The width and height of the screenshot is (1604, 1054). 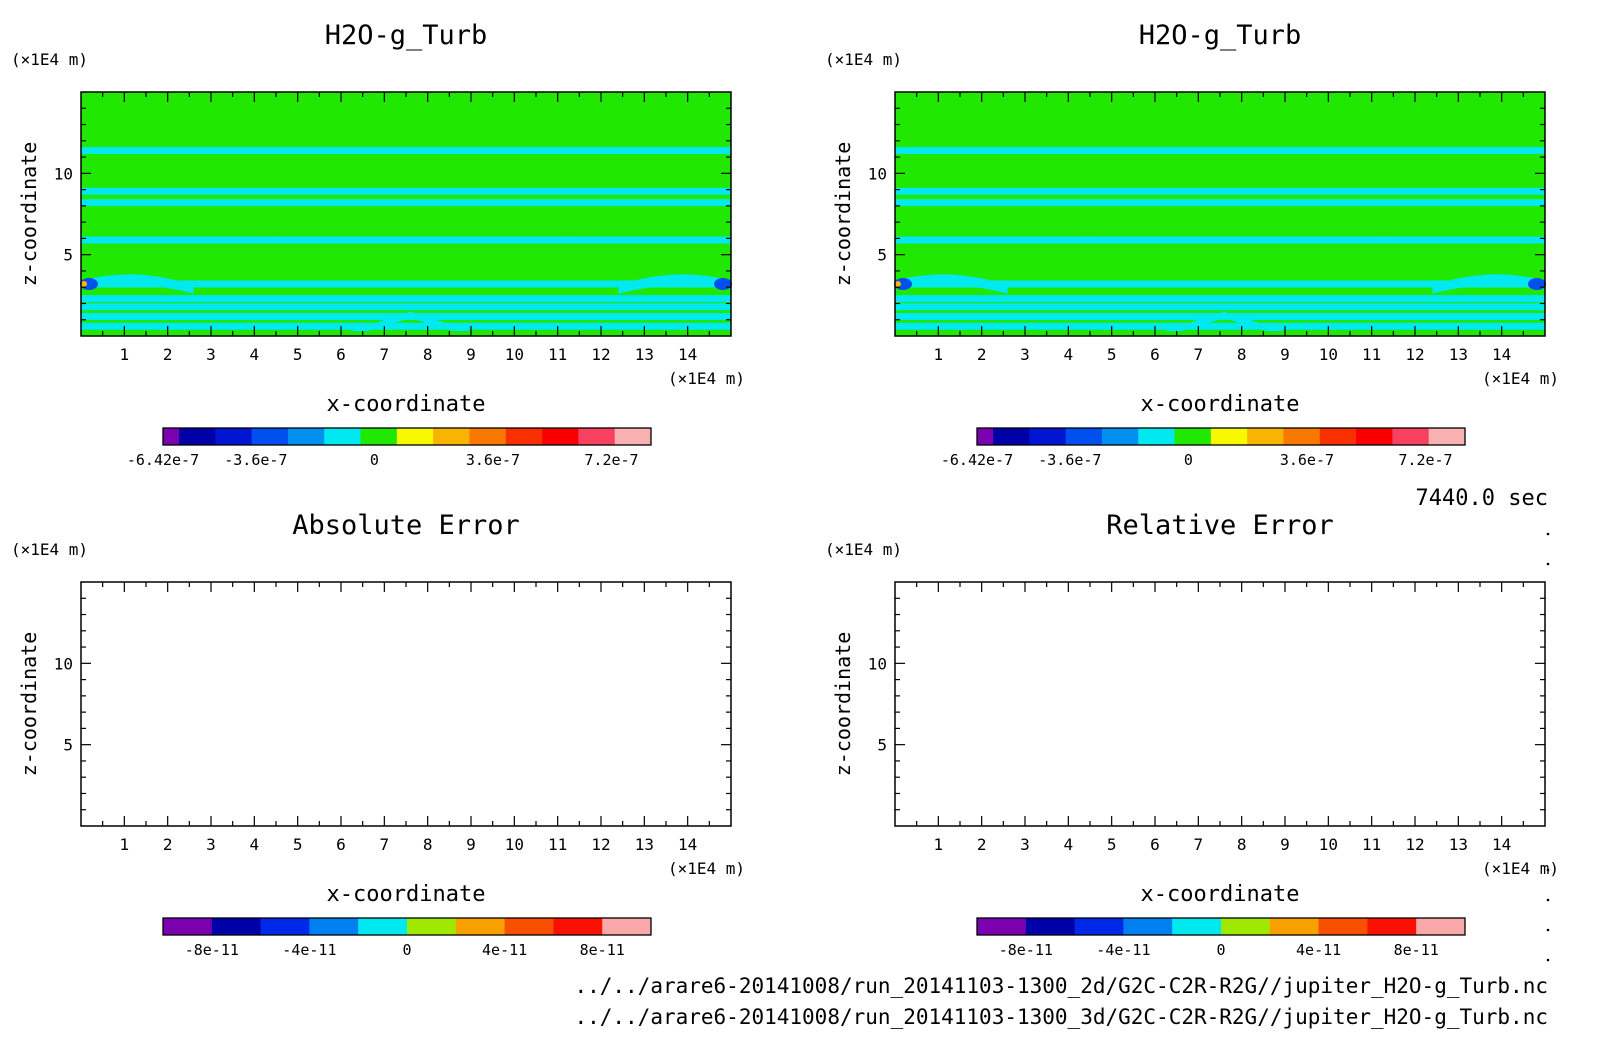 What do you see at coordinates (1220, 950) in the screenshot?
I see `colorbar-tick-label: 0` at bounding box center [1220, 950].